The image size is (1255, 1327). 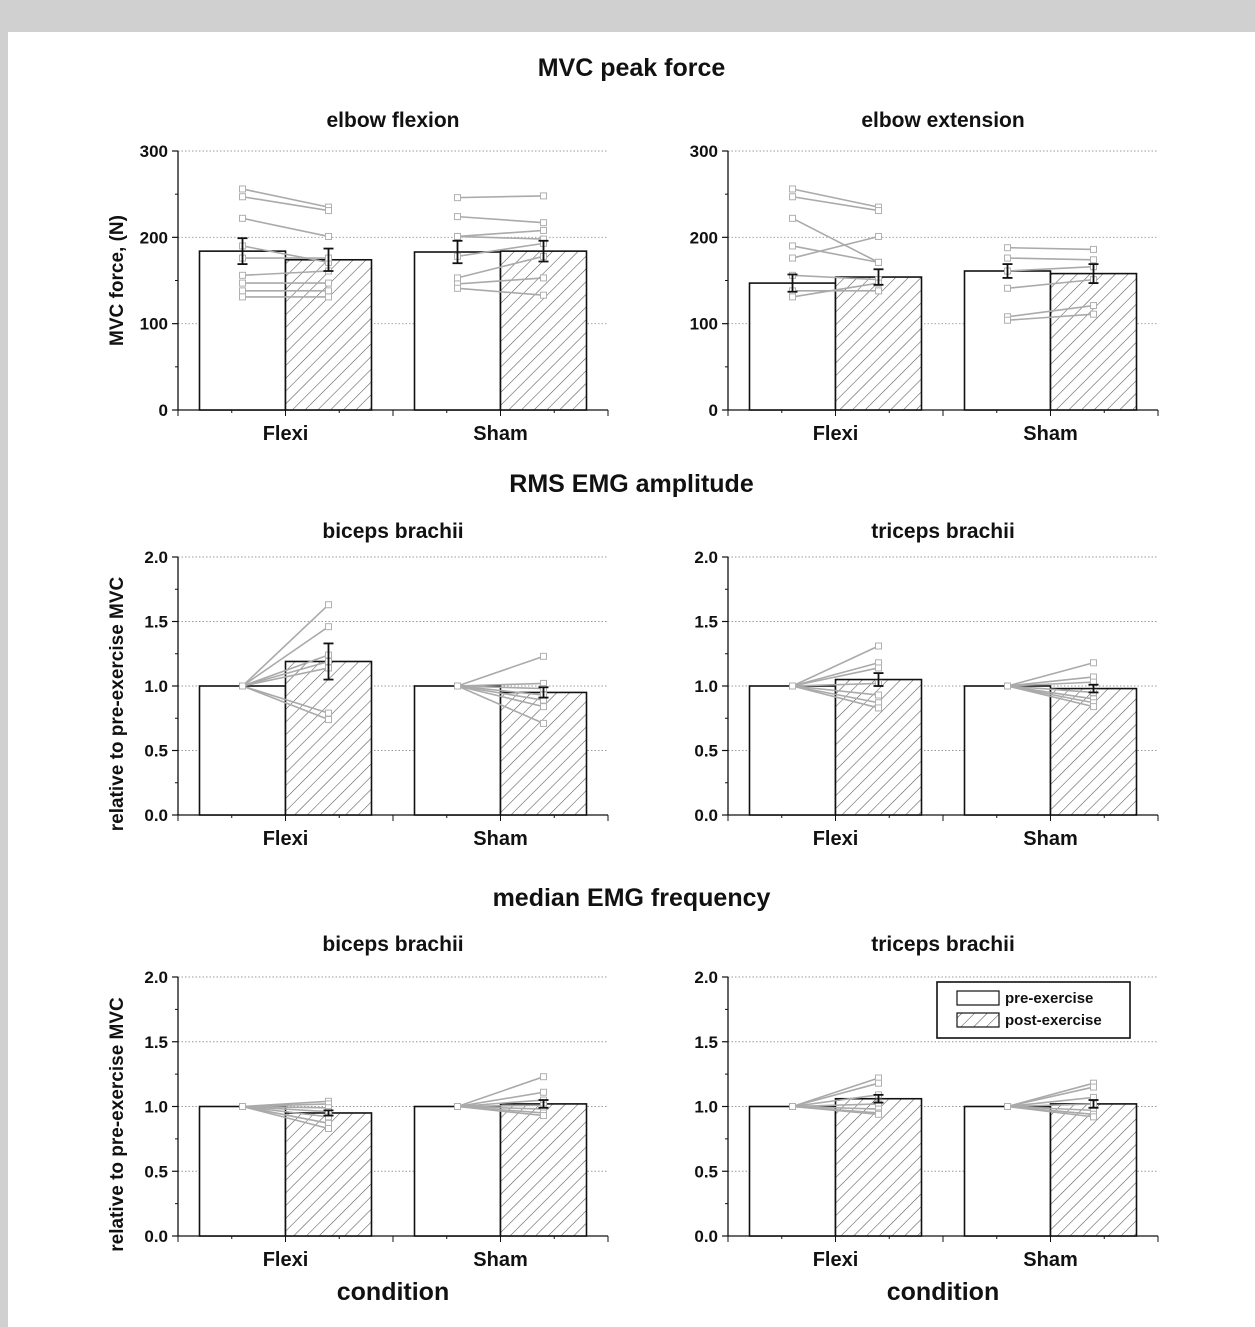 What do you see at coordinates (631, 68) in the screenshot?
I see `section-title-mvc: MVC peak force` at bounding box center [631, 68].